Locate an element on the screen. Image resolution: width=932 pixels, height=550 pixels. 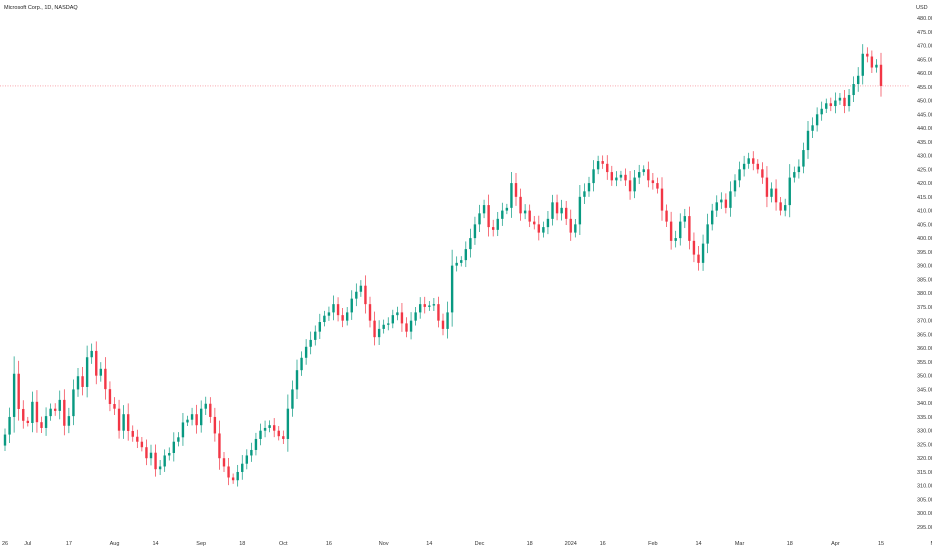
x-tick-label: Mar is located at coordinates (740, 544).